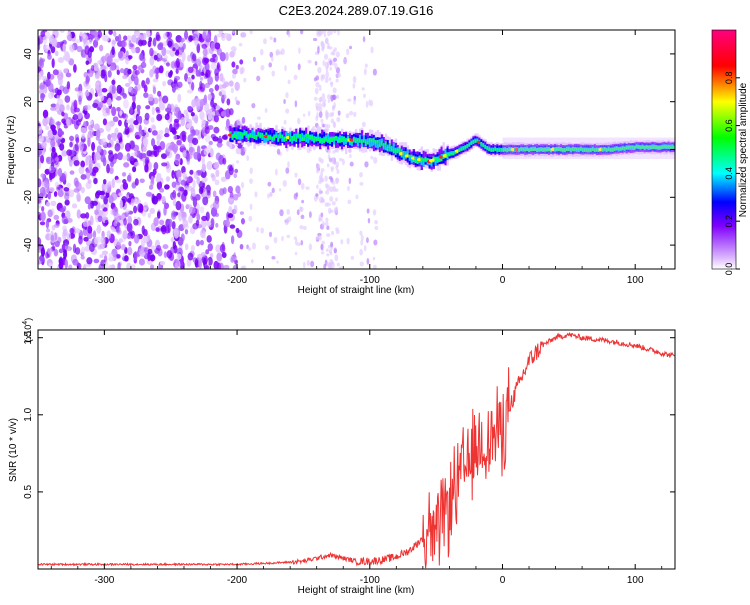  I want to click on spectrogram-xtick-label: -100, so click(370, 280).